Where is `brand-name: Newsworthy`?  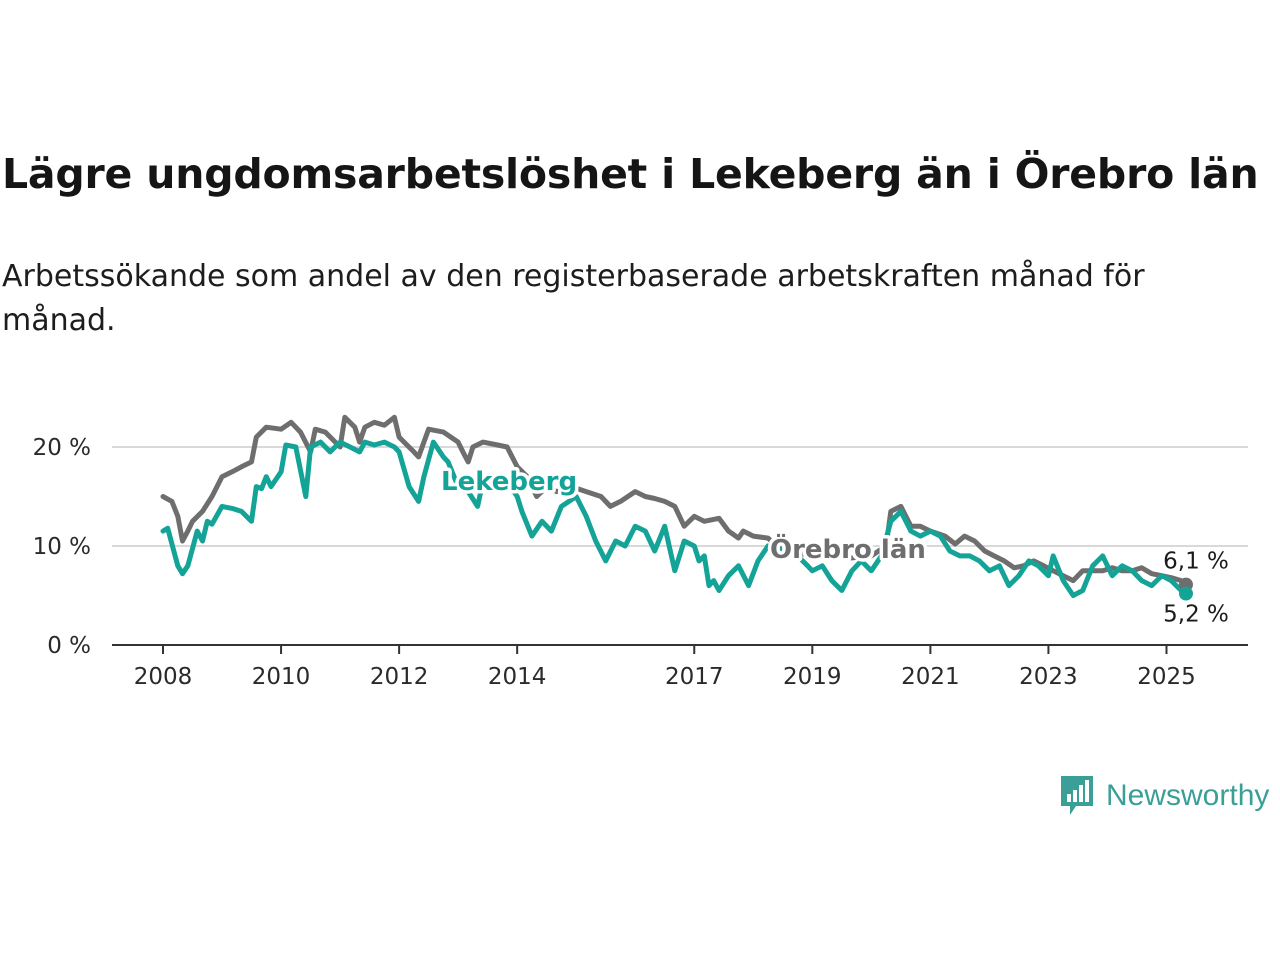
brand-name: Newsworthy is located at coordinates (1188, 795).